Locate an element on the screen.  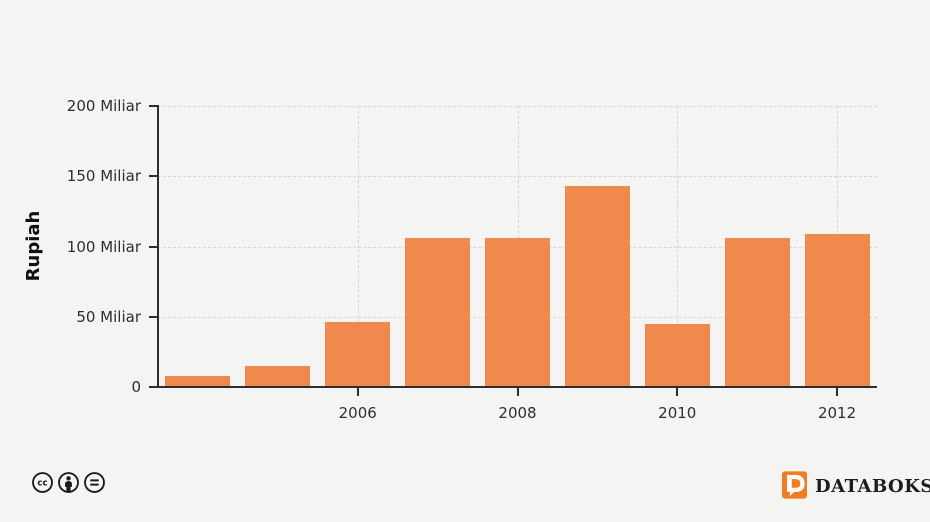
x-axis-line is located at coordinates (517, 387).